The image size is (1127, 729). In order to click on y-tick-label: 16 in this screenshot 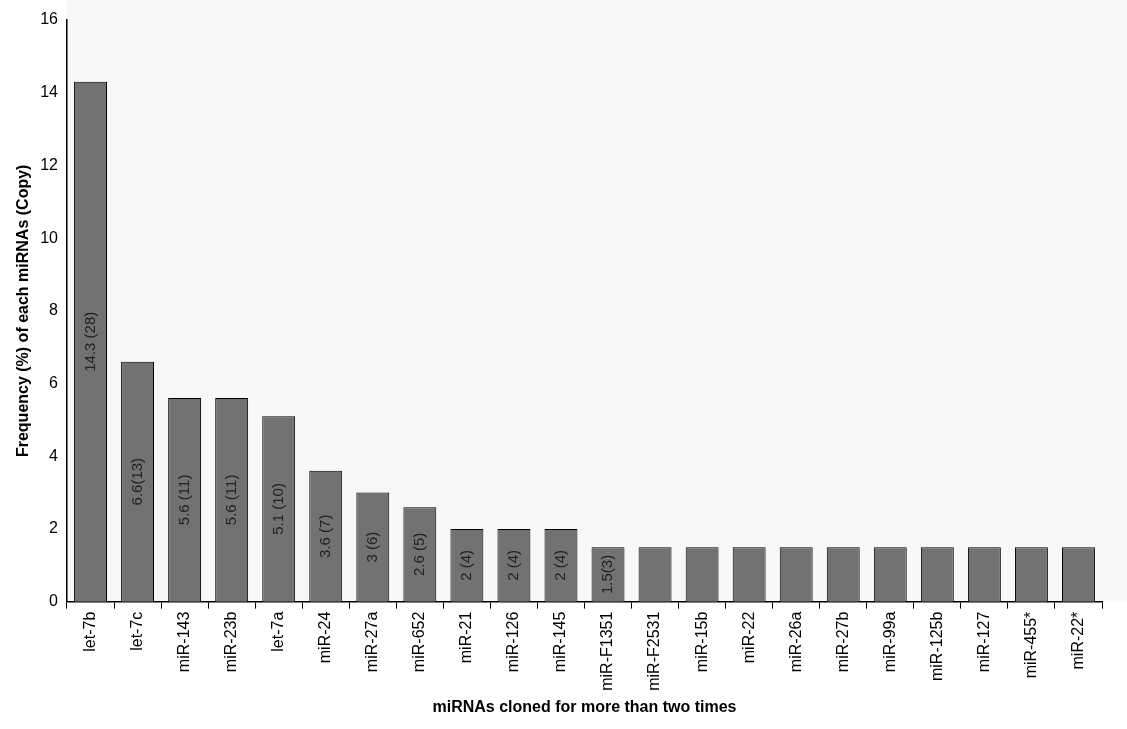, I will do `click(49, 19)`.